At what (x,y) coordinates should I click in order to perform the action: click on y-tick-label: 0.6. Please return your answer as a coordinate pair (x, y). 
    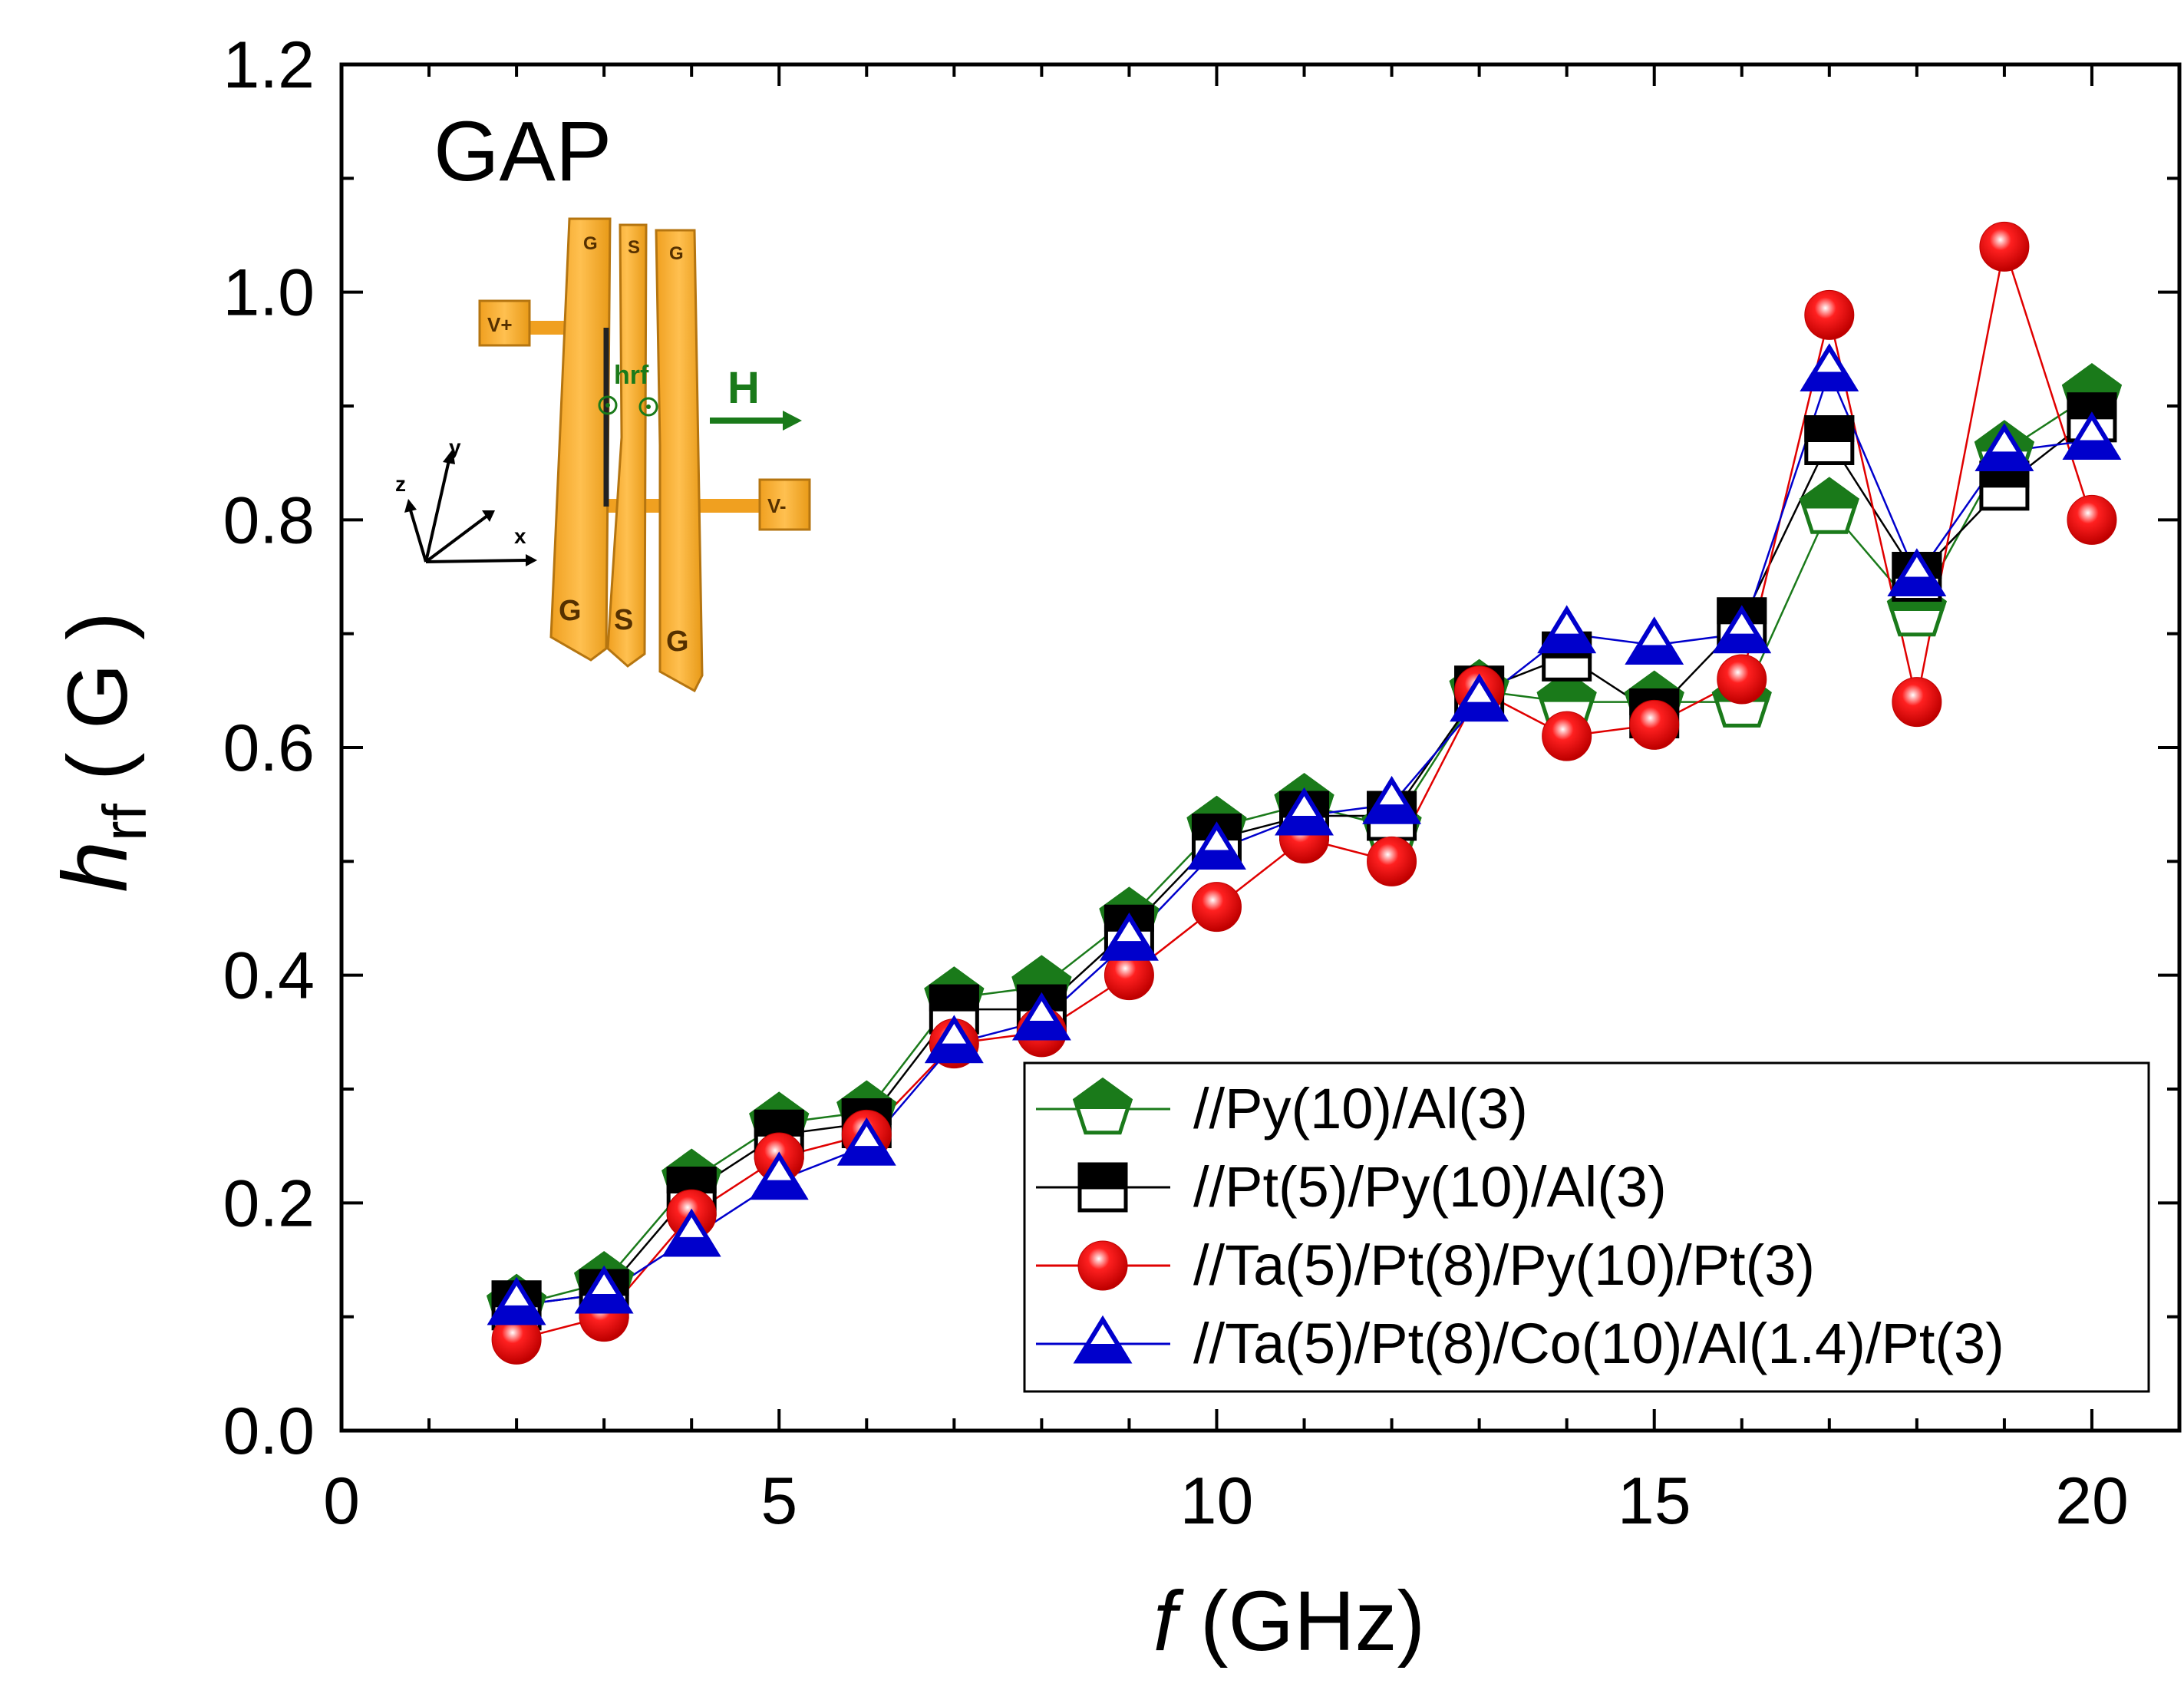
    Looking at the image, I should click on (269, 748).